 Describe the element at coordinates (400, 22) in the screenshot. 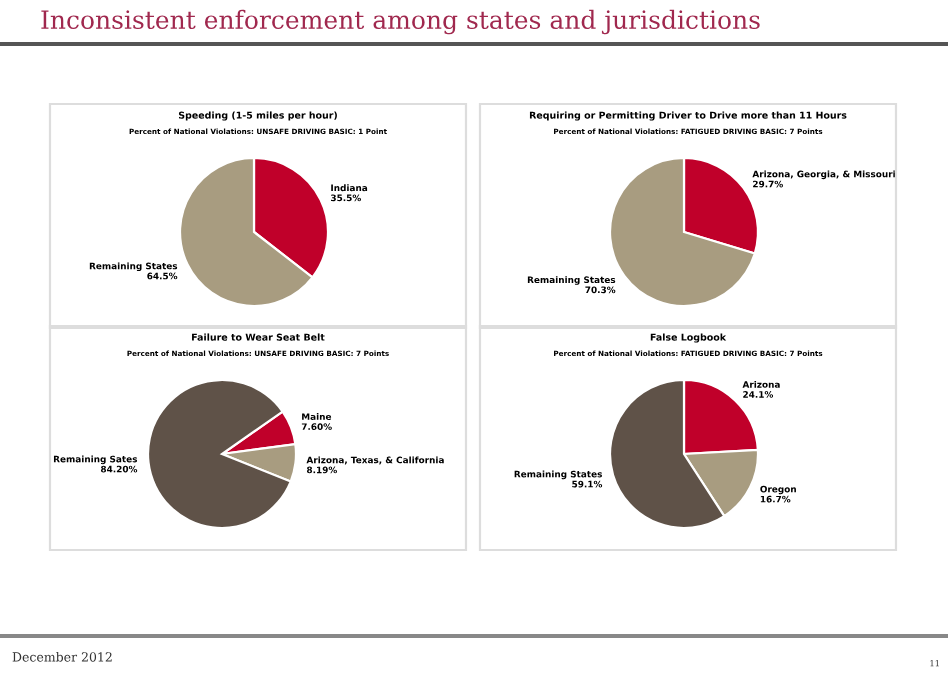

I see `text: Inconsistent enforcement among states and jurisdictions` at that location.